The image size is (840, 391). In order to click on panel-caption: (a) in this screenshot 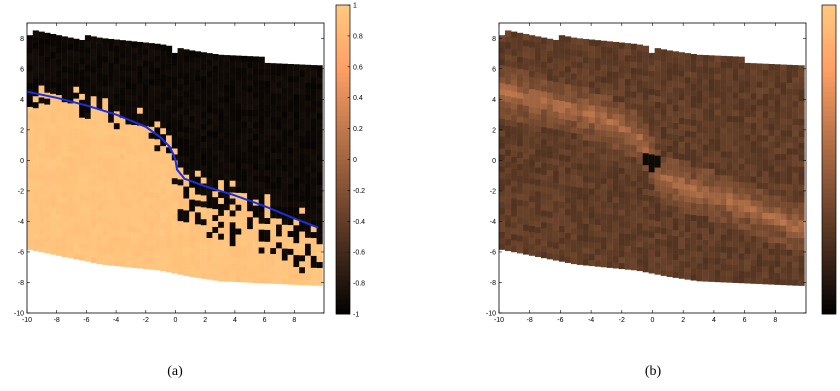, I will do `click(175, 371)`.